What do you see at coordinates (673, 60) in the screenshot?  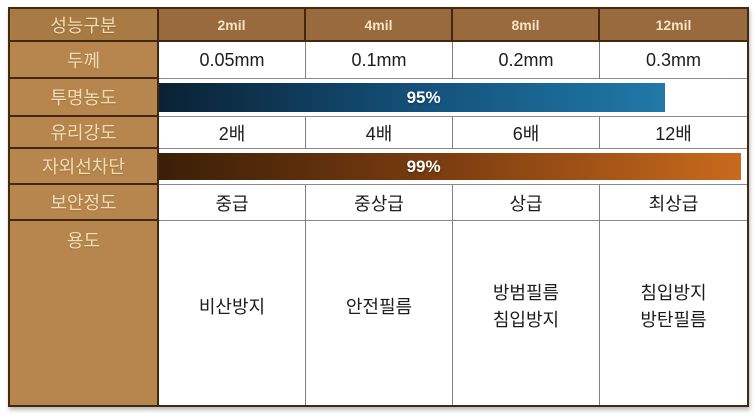 I see `cell-thickness-12mil: 0.3mm` at bounding box center [673, 60].